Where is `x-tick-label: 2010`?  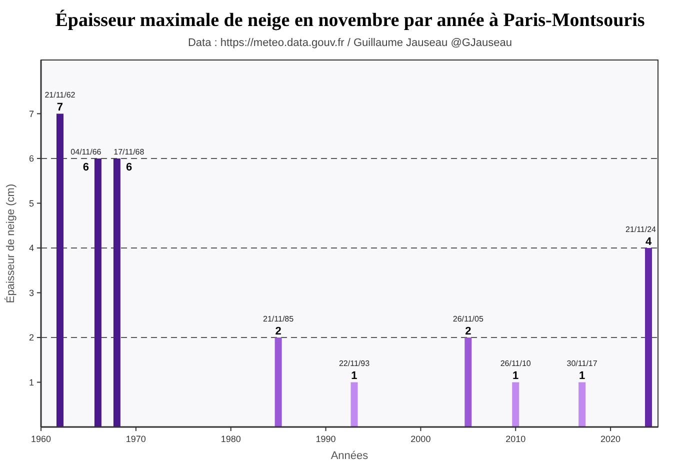 x-tick-label: 2010 is located at coordinates (516, 439).